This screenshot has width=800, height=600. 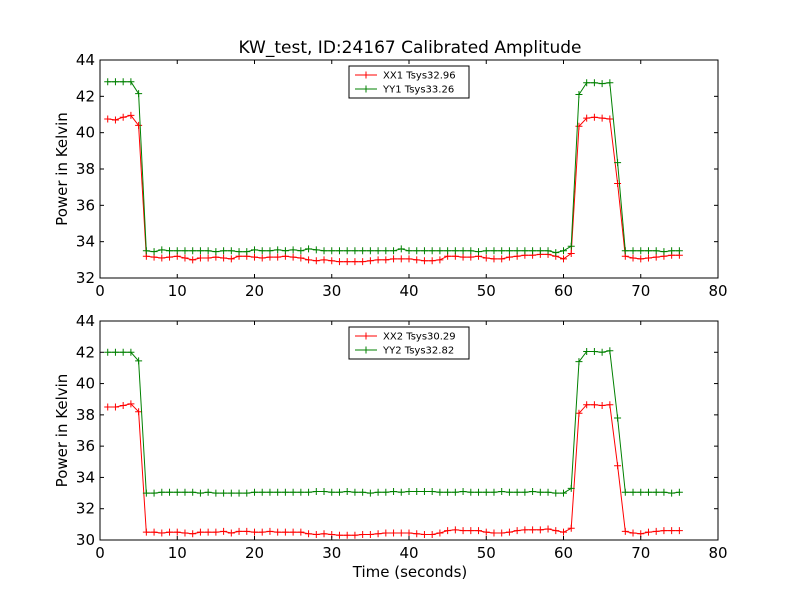 What do you see at coordinates (486, 553) in the screenshot?
I see `x-tick-label: 50` at bounding box center [486, 553].